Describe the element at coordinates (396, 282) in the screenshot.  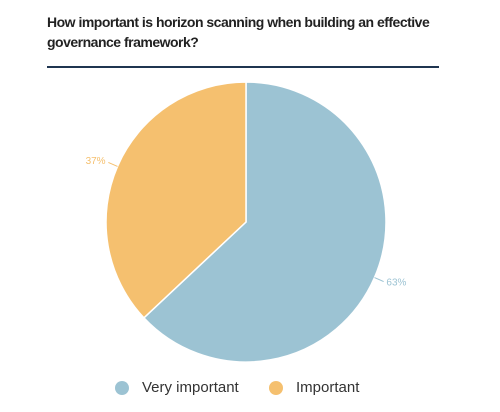
I see `data-label: 63%` at that location.